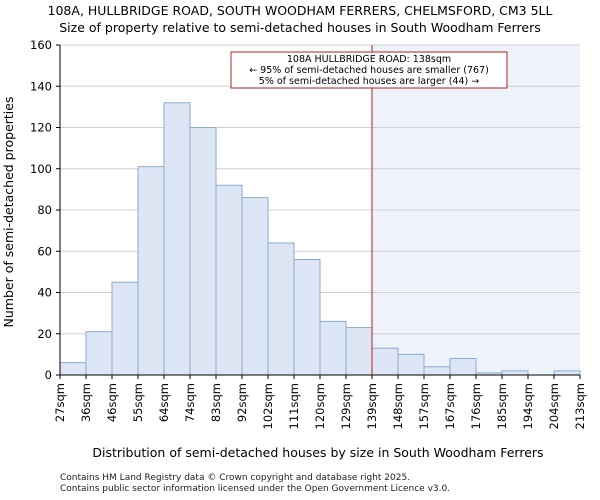 Image resolution: width=600 pixels, height=500 pixels. I want to click on x-tick-label-157sqm: 157sqm, so click(424, 406).